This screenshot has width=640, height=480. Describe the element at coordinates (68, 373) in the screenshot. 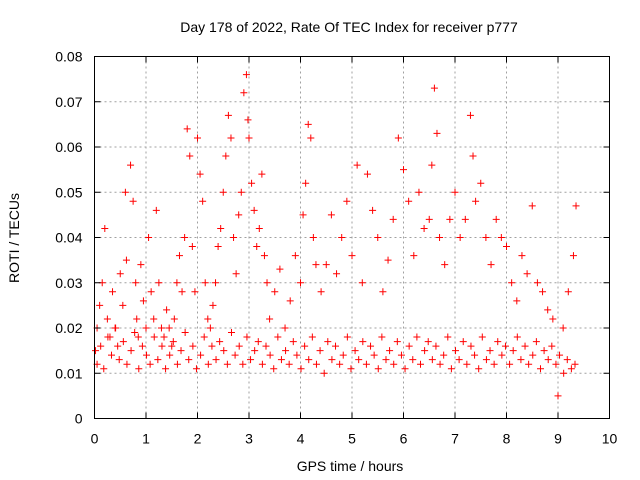

I see `y-tick-label: 0.01` at that location.